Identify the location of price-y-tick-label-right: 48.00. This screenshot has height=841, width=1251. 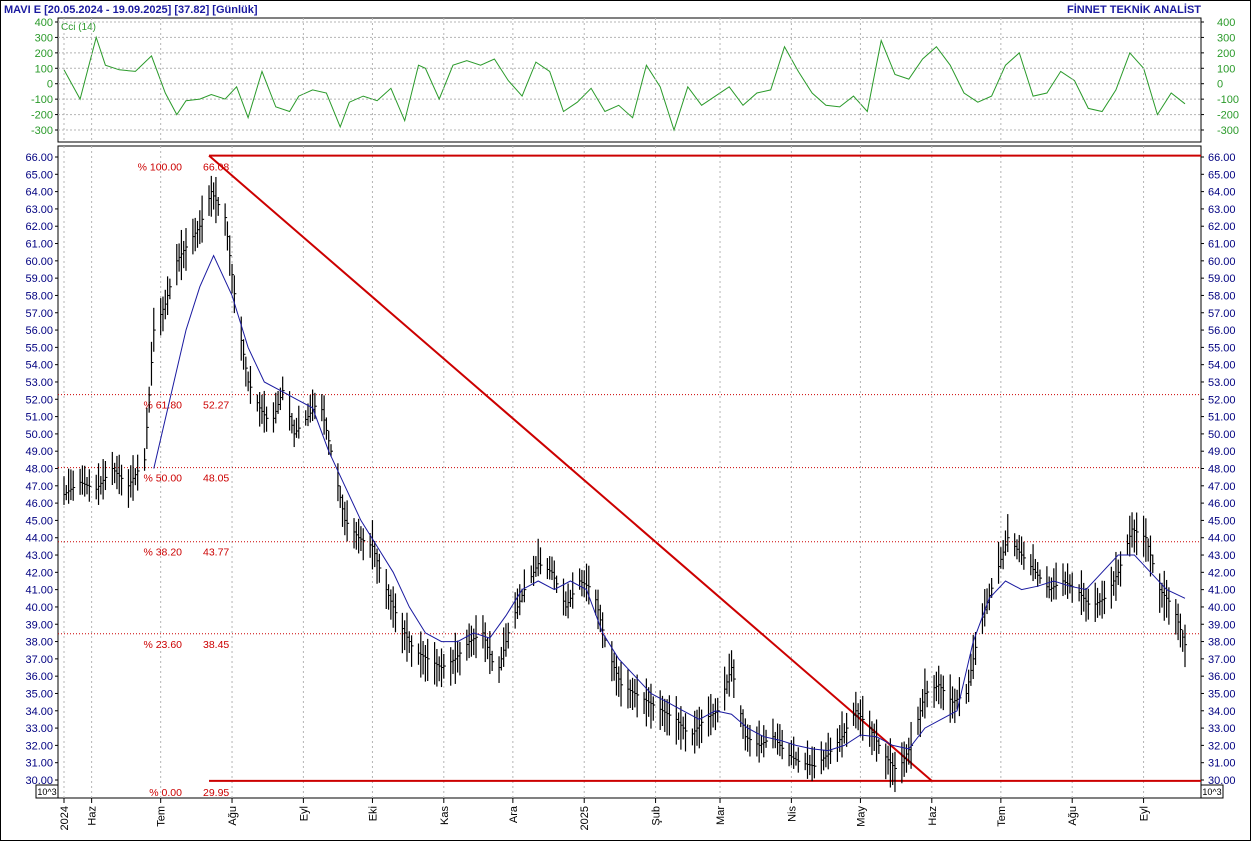
(1222, 470).